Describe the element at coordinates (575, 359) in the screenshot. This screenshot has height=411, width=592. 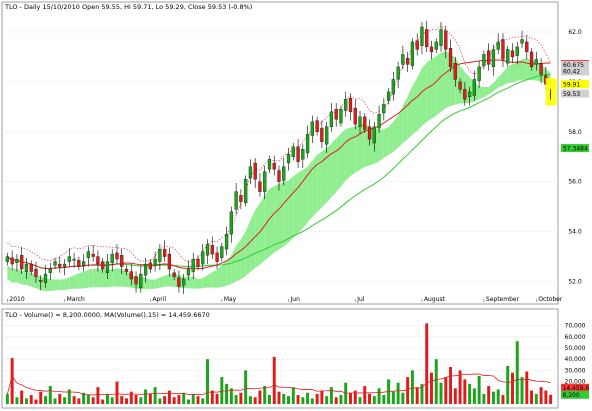
I see `volume-tick-label: 40,000` at that location.